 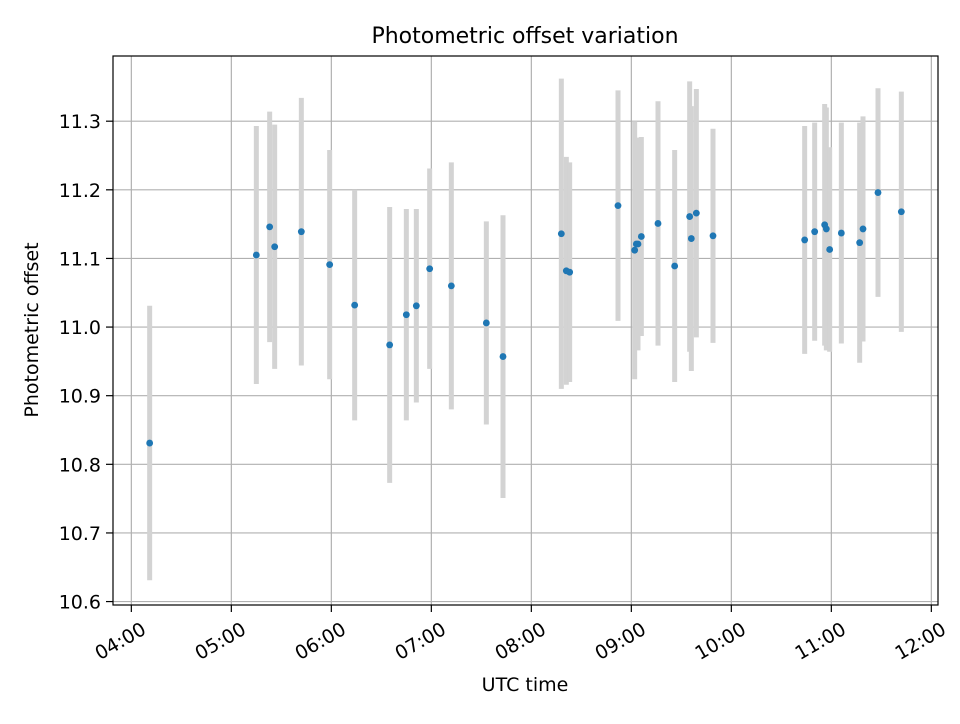 I want to click on y-tick-label: 10.8, so click(x=80, y=465).